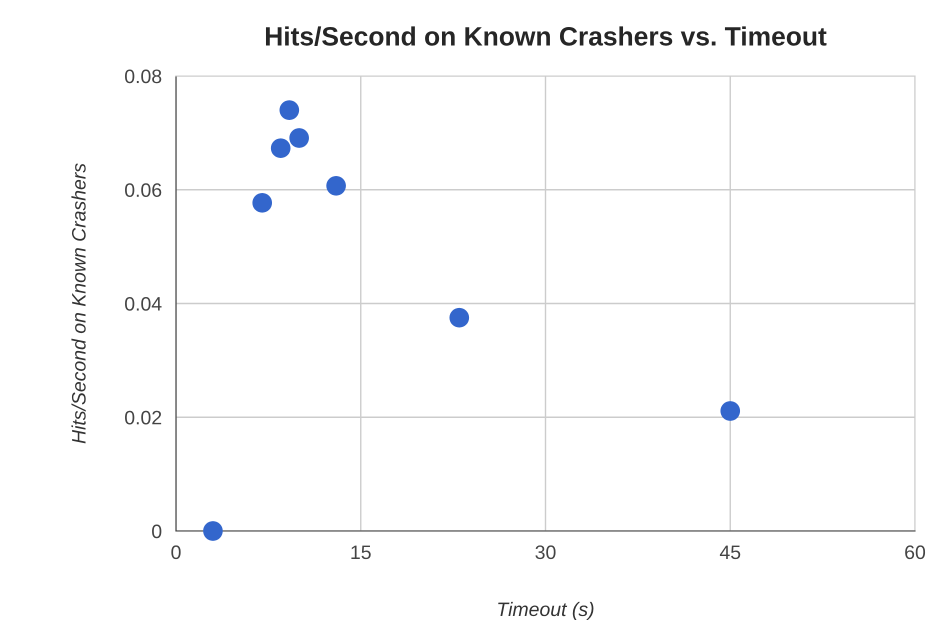  I want to click on x-axis-title: Timeout (s), so click(546, 611).